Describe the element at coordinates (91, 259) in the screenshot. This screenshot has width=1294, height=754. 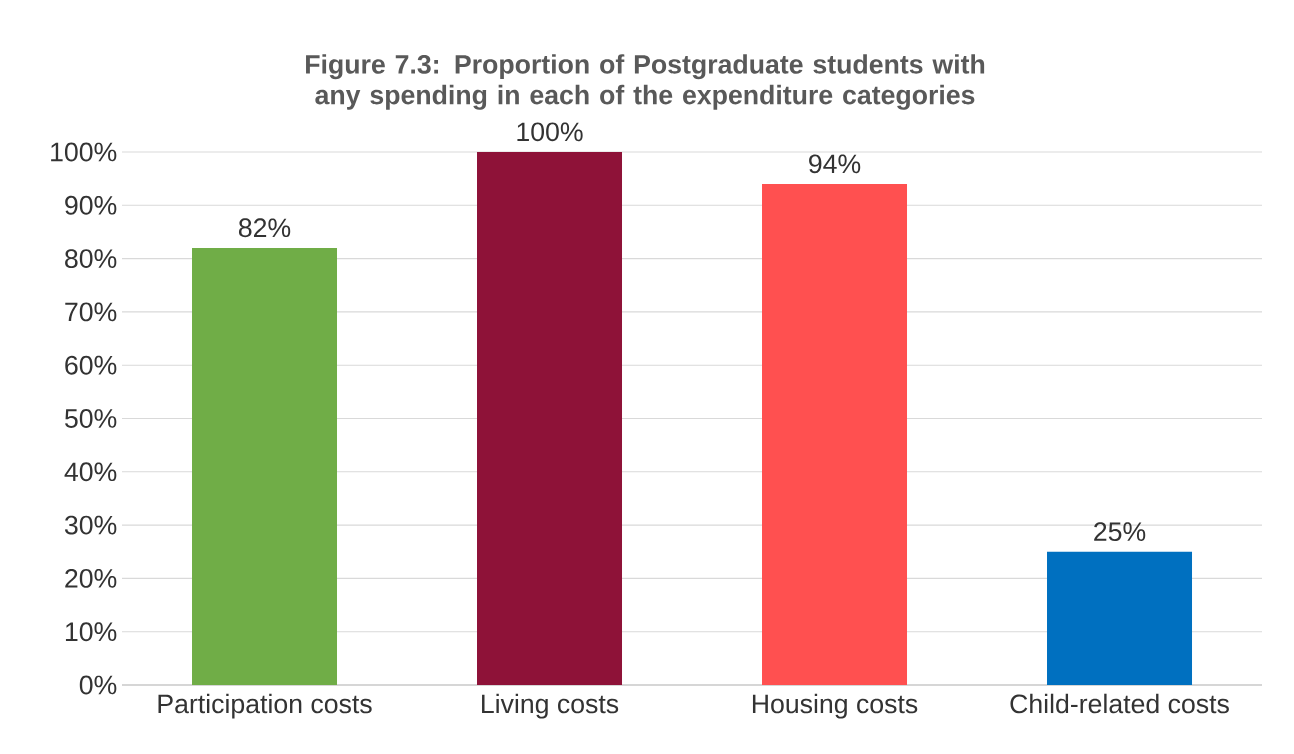
I see `y-tick-label: 80%` at that location.